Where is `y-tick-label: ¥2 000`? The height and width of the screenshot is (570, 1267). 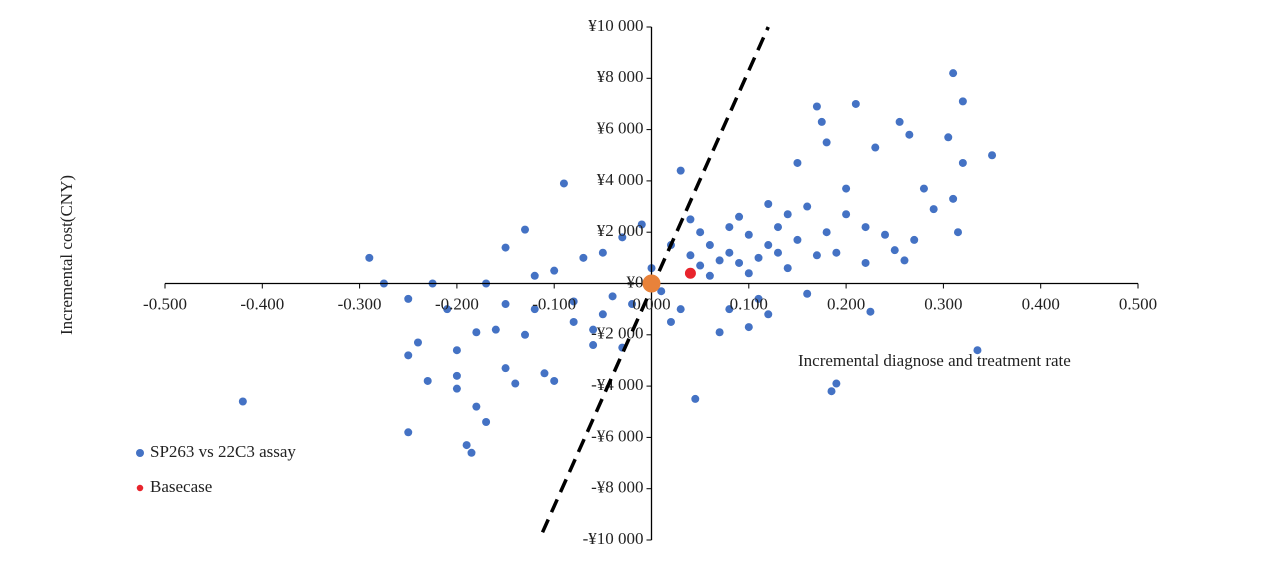
y-tick-label: ¥2 000 is located at coordinates (620, 230).